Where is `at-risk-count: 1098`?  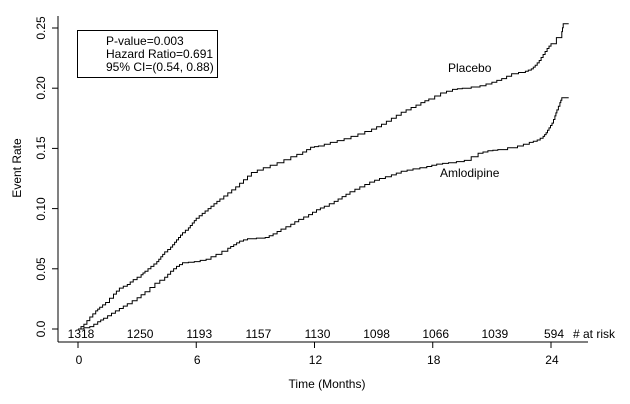
at-risk-count: 1098 is located at coordinates (376, 334).